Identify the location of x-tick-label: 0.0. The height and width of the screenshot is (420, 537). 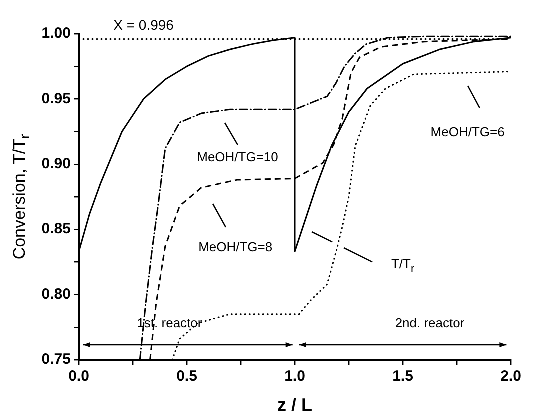
(79, 377).